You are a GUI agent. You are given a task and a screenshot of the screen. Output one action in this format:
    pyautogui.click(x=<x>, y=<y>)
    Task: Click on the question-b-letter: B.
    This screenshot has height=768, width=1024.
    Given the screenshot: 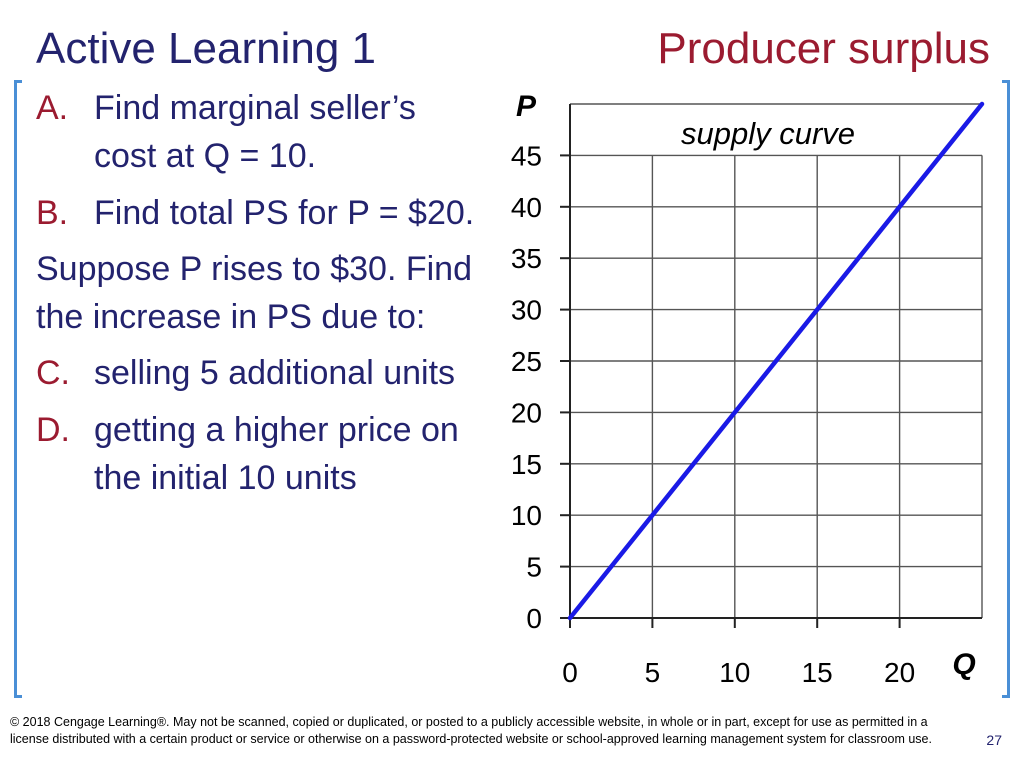 What is the action you would take?
    pyautogui.click(x=52, y=212)
    